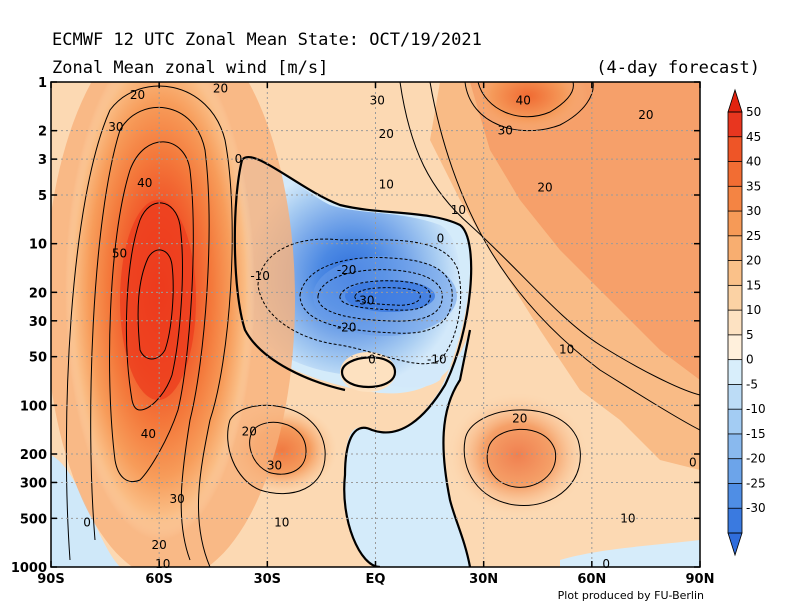 Image resolution: width=792 pixels, height=612 pixels. Describe the element at coordinates (158, 579) in the screenshot. I see `x-tick-label: 60S` at that location.